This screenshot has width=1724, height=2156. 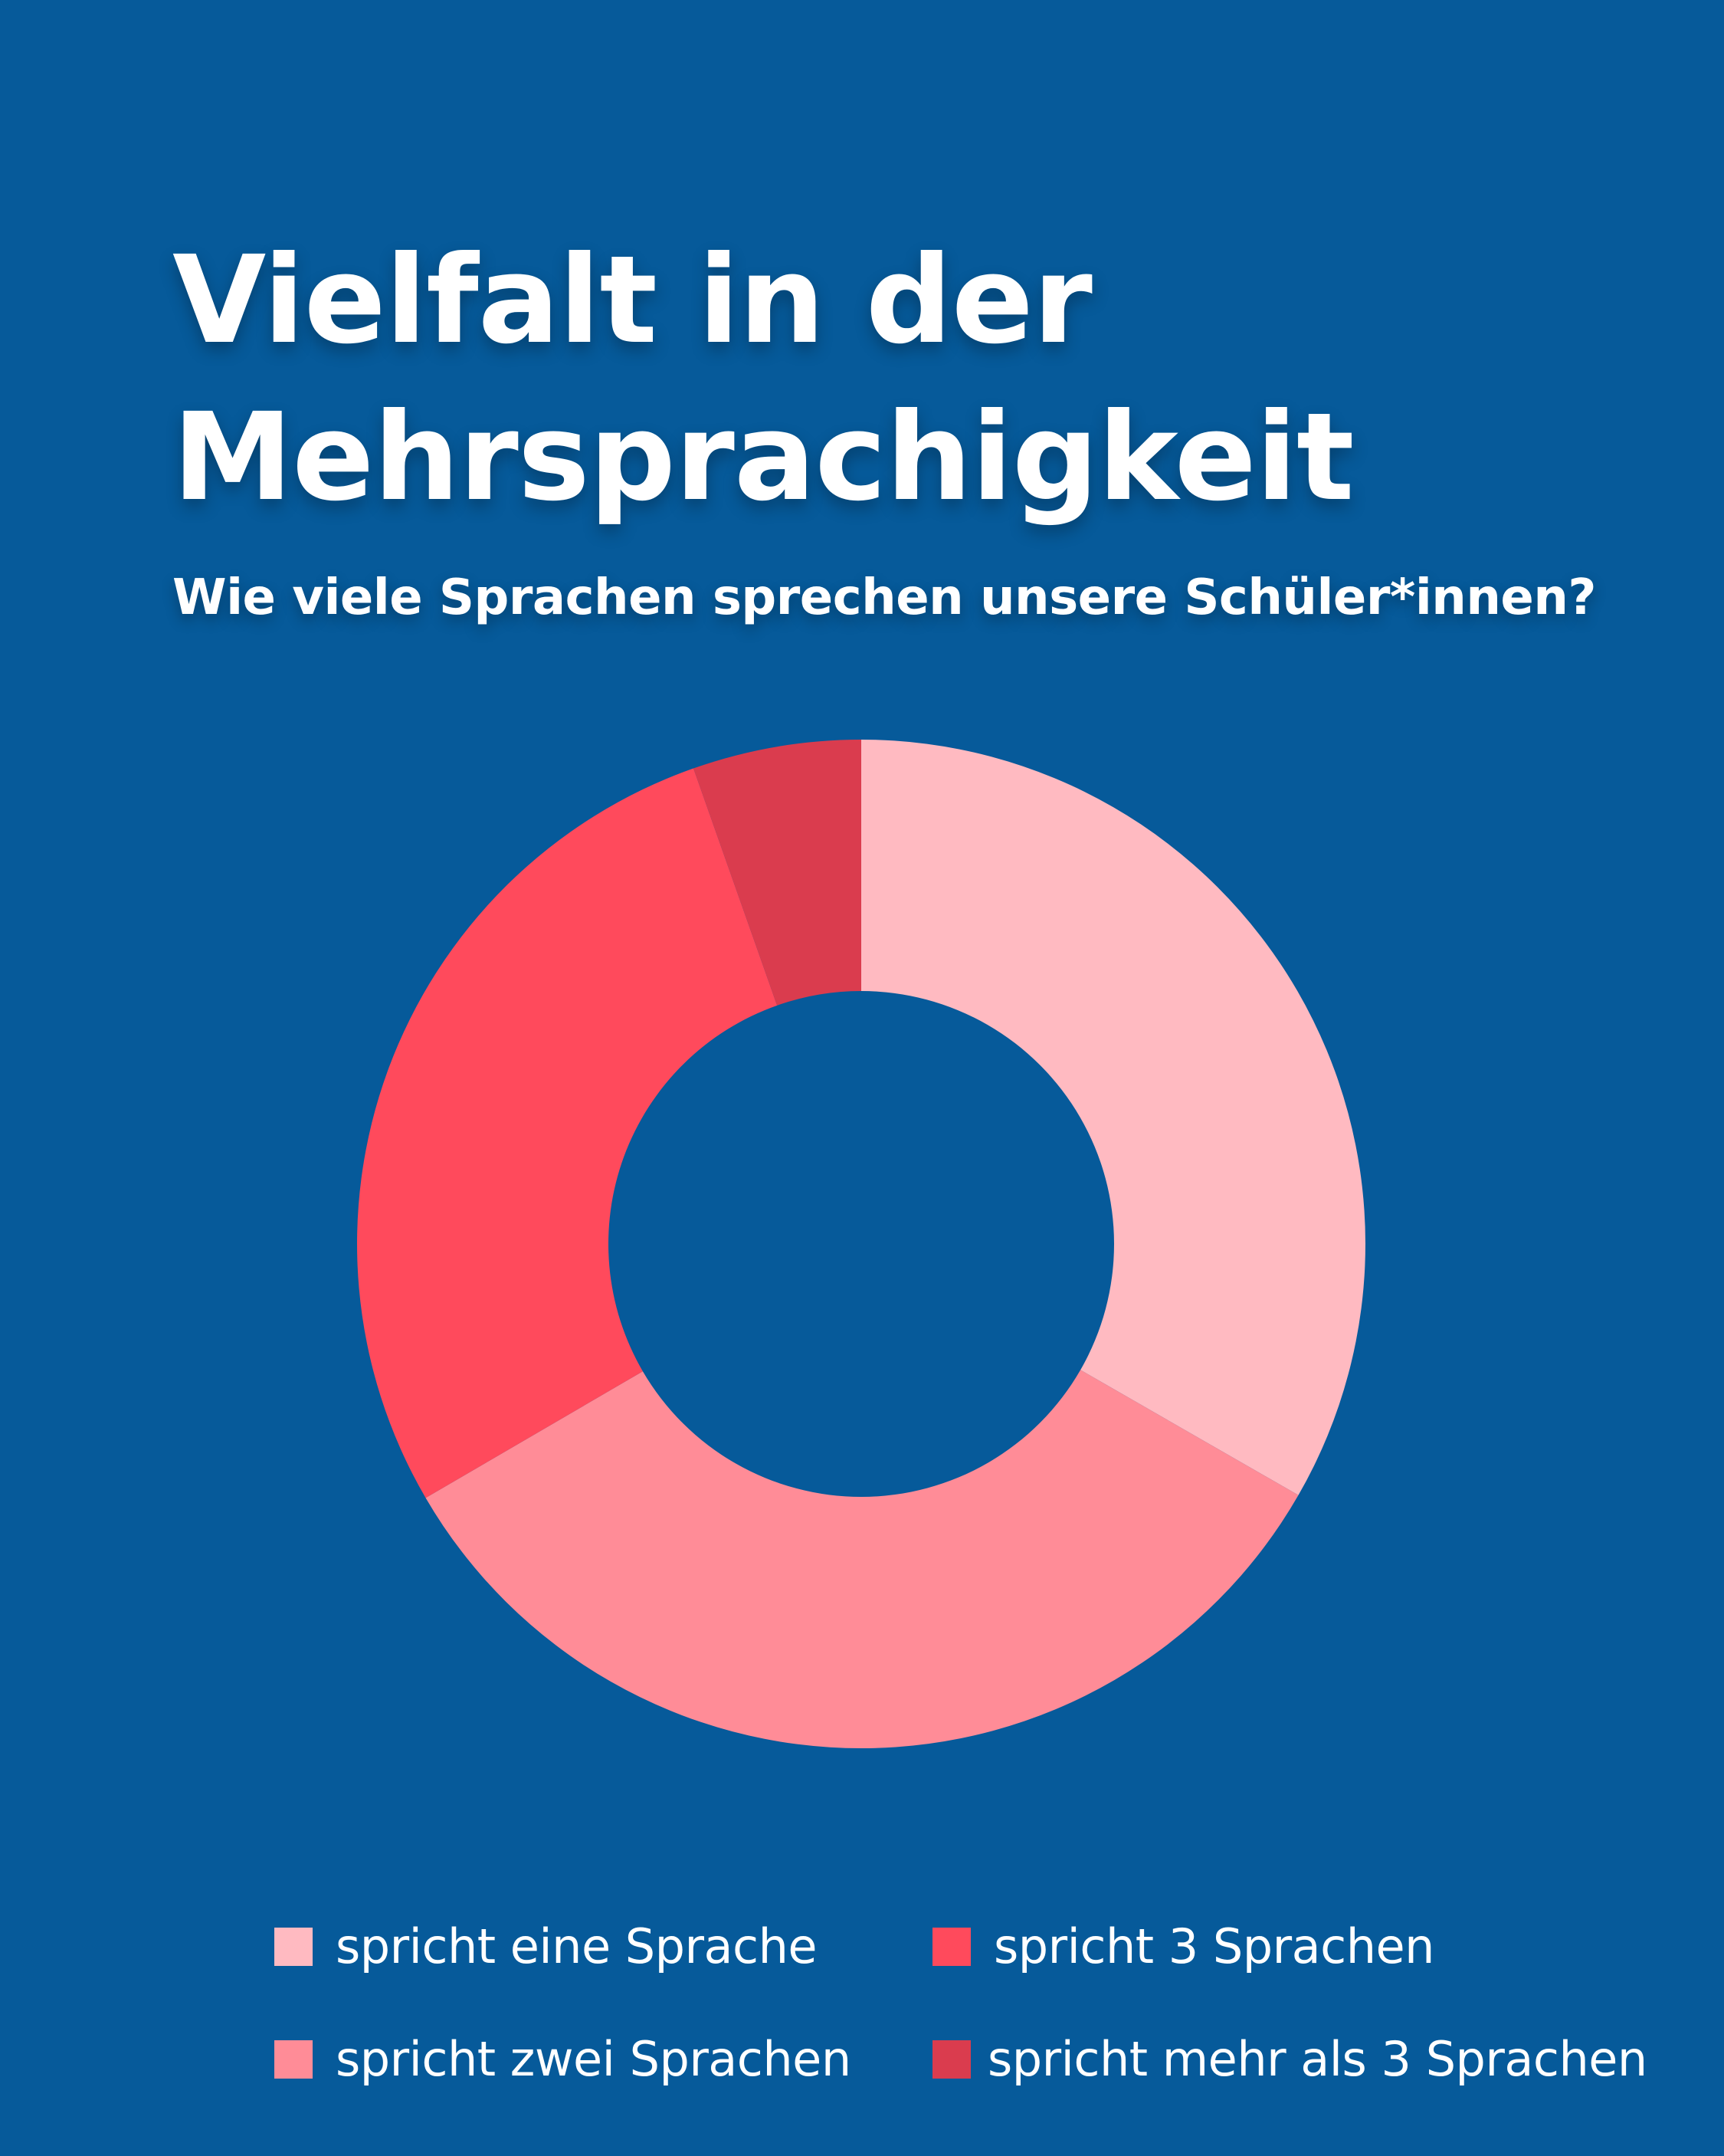 What do you see at coordinates (862, 1559) in the screenshot?
I see `slice-zwei-sprachen` at bounding box center [862, 1559].